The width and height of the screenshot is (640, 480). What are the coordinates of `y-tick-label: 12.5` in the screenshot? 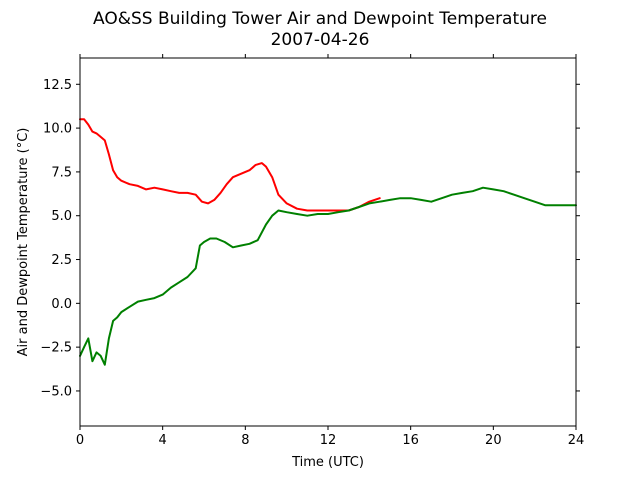 It's located at (57, 85).